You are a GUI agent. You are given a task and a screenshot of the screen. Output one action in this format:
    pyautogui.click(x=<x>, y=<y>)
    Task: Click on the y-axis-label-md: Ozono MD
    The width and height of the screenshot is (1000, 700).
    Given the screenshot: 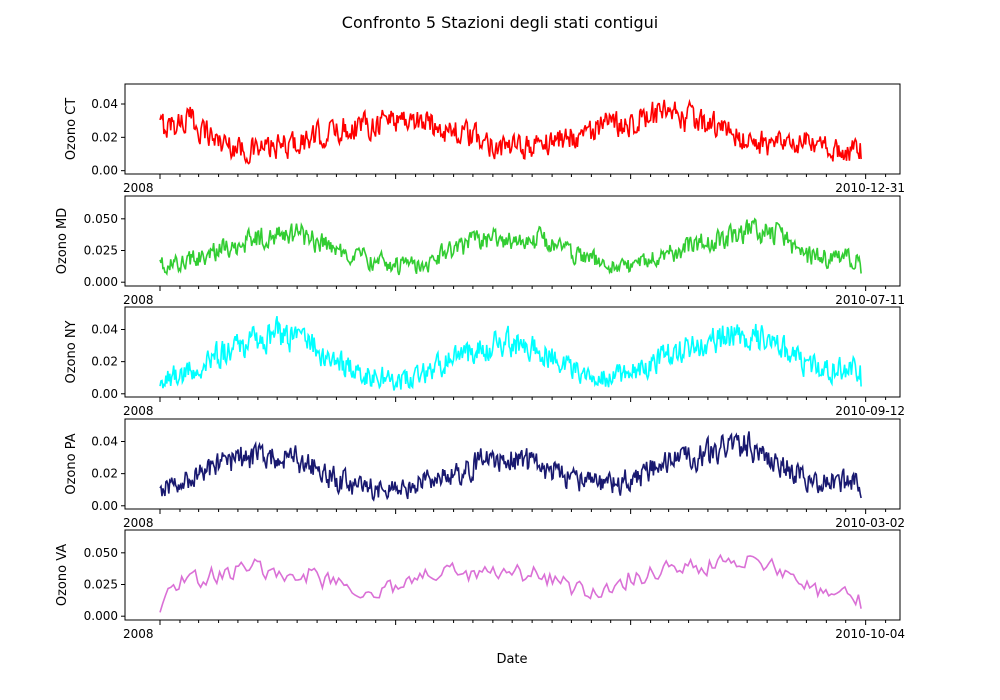 What is the action you would take?
    pyautogui.click(x=62, y=241)
    